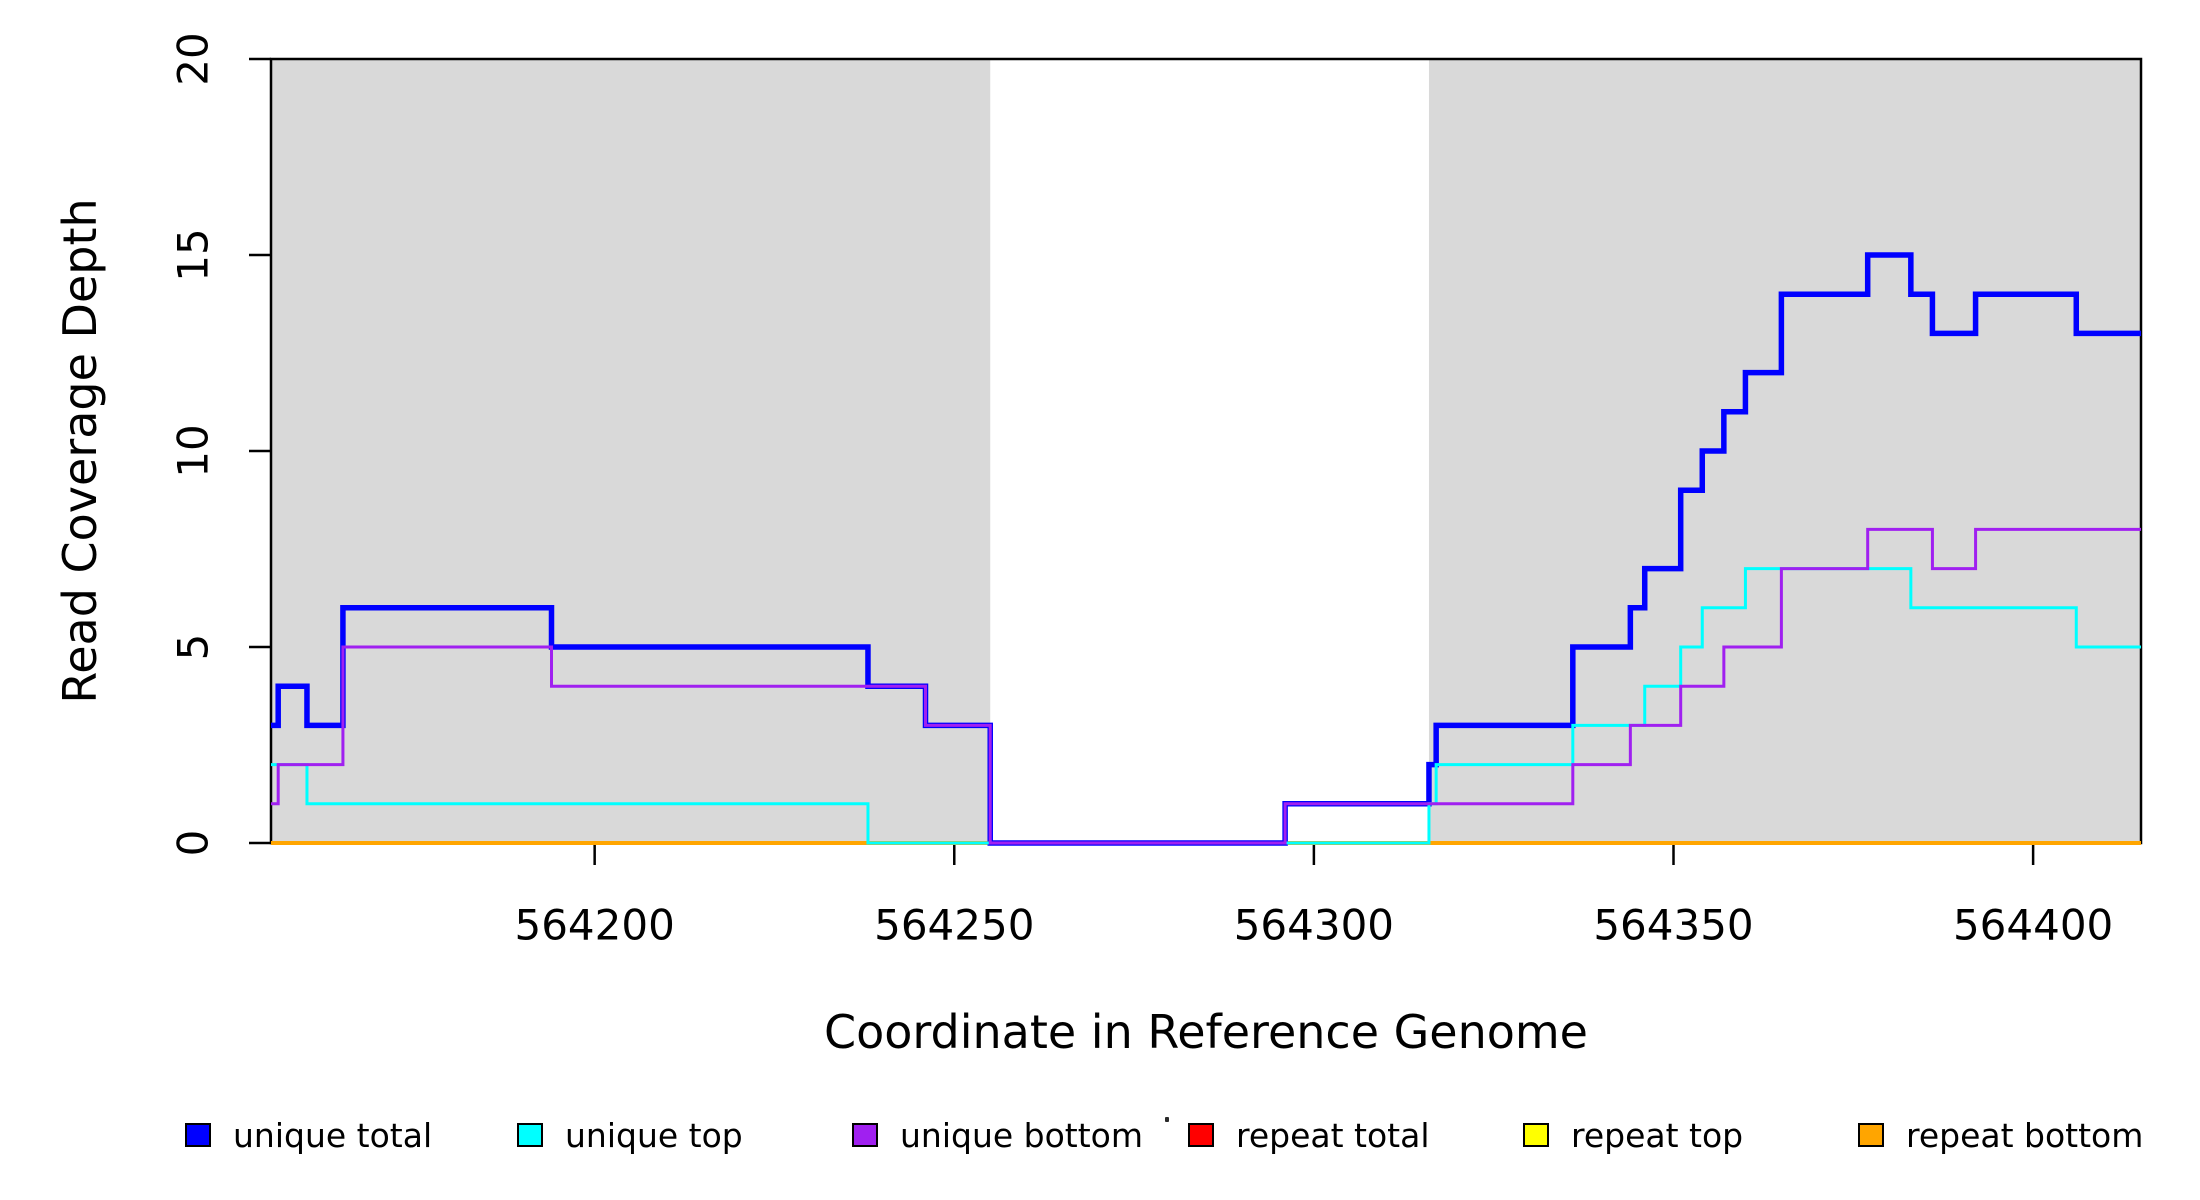 The height and width of the screenshot is (1200, 2200). Describe the element at coordinates (2025, 1135) in the screenshot. I see `legend-label: repeat bottom` at that location.